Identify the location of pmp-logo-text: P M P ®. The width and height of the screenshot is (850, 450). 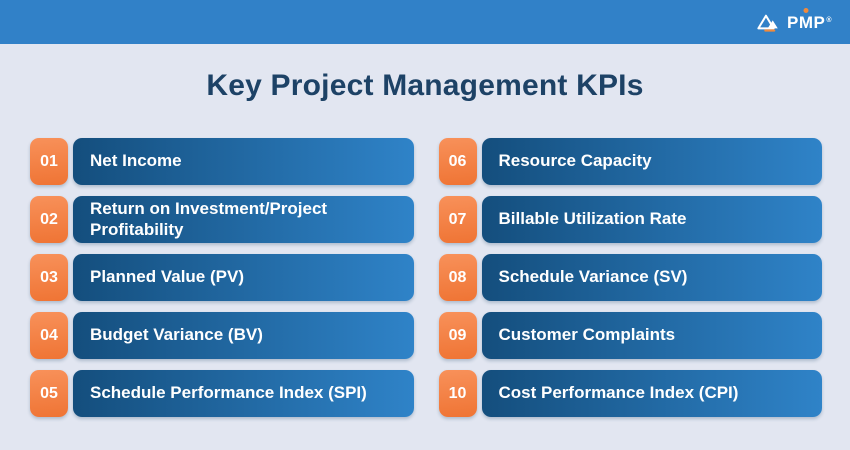
(809, 22).